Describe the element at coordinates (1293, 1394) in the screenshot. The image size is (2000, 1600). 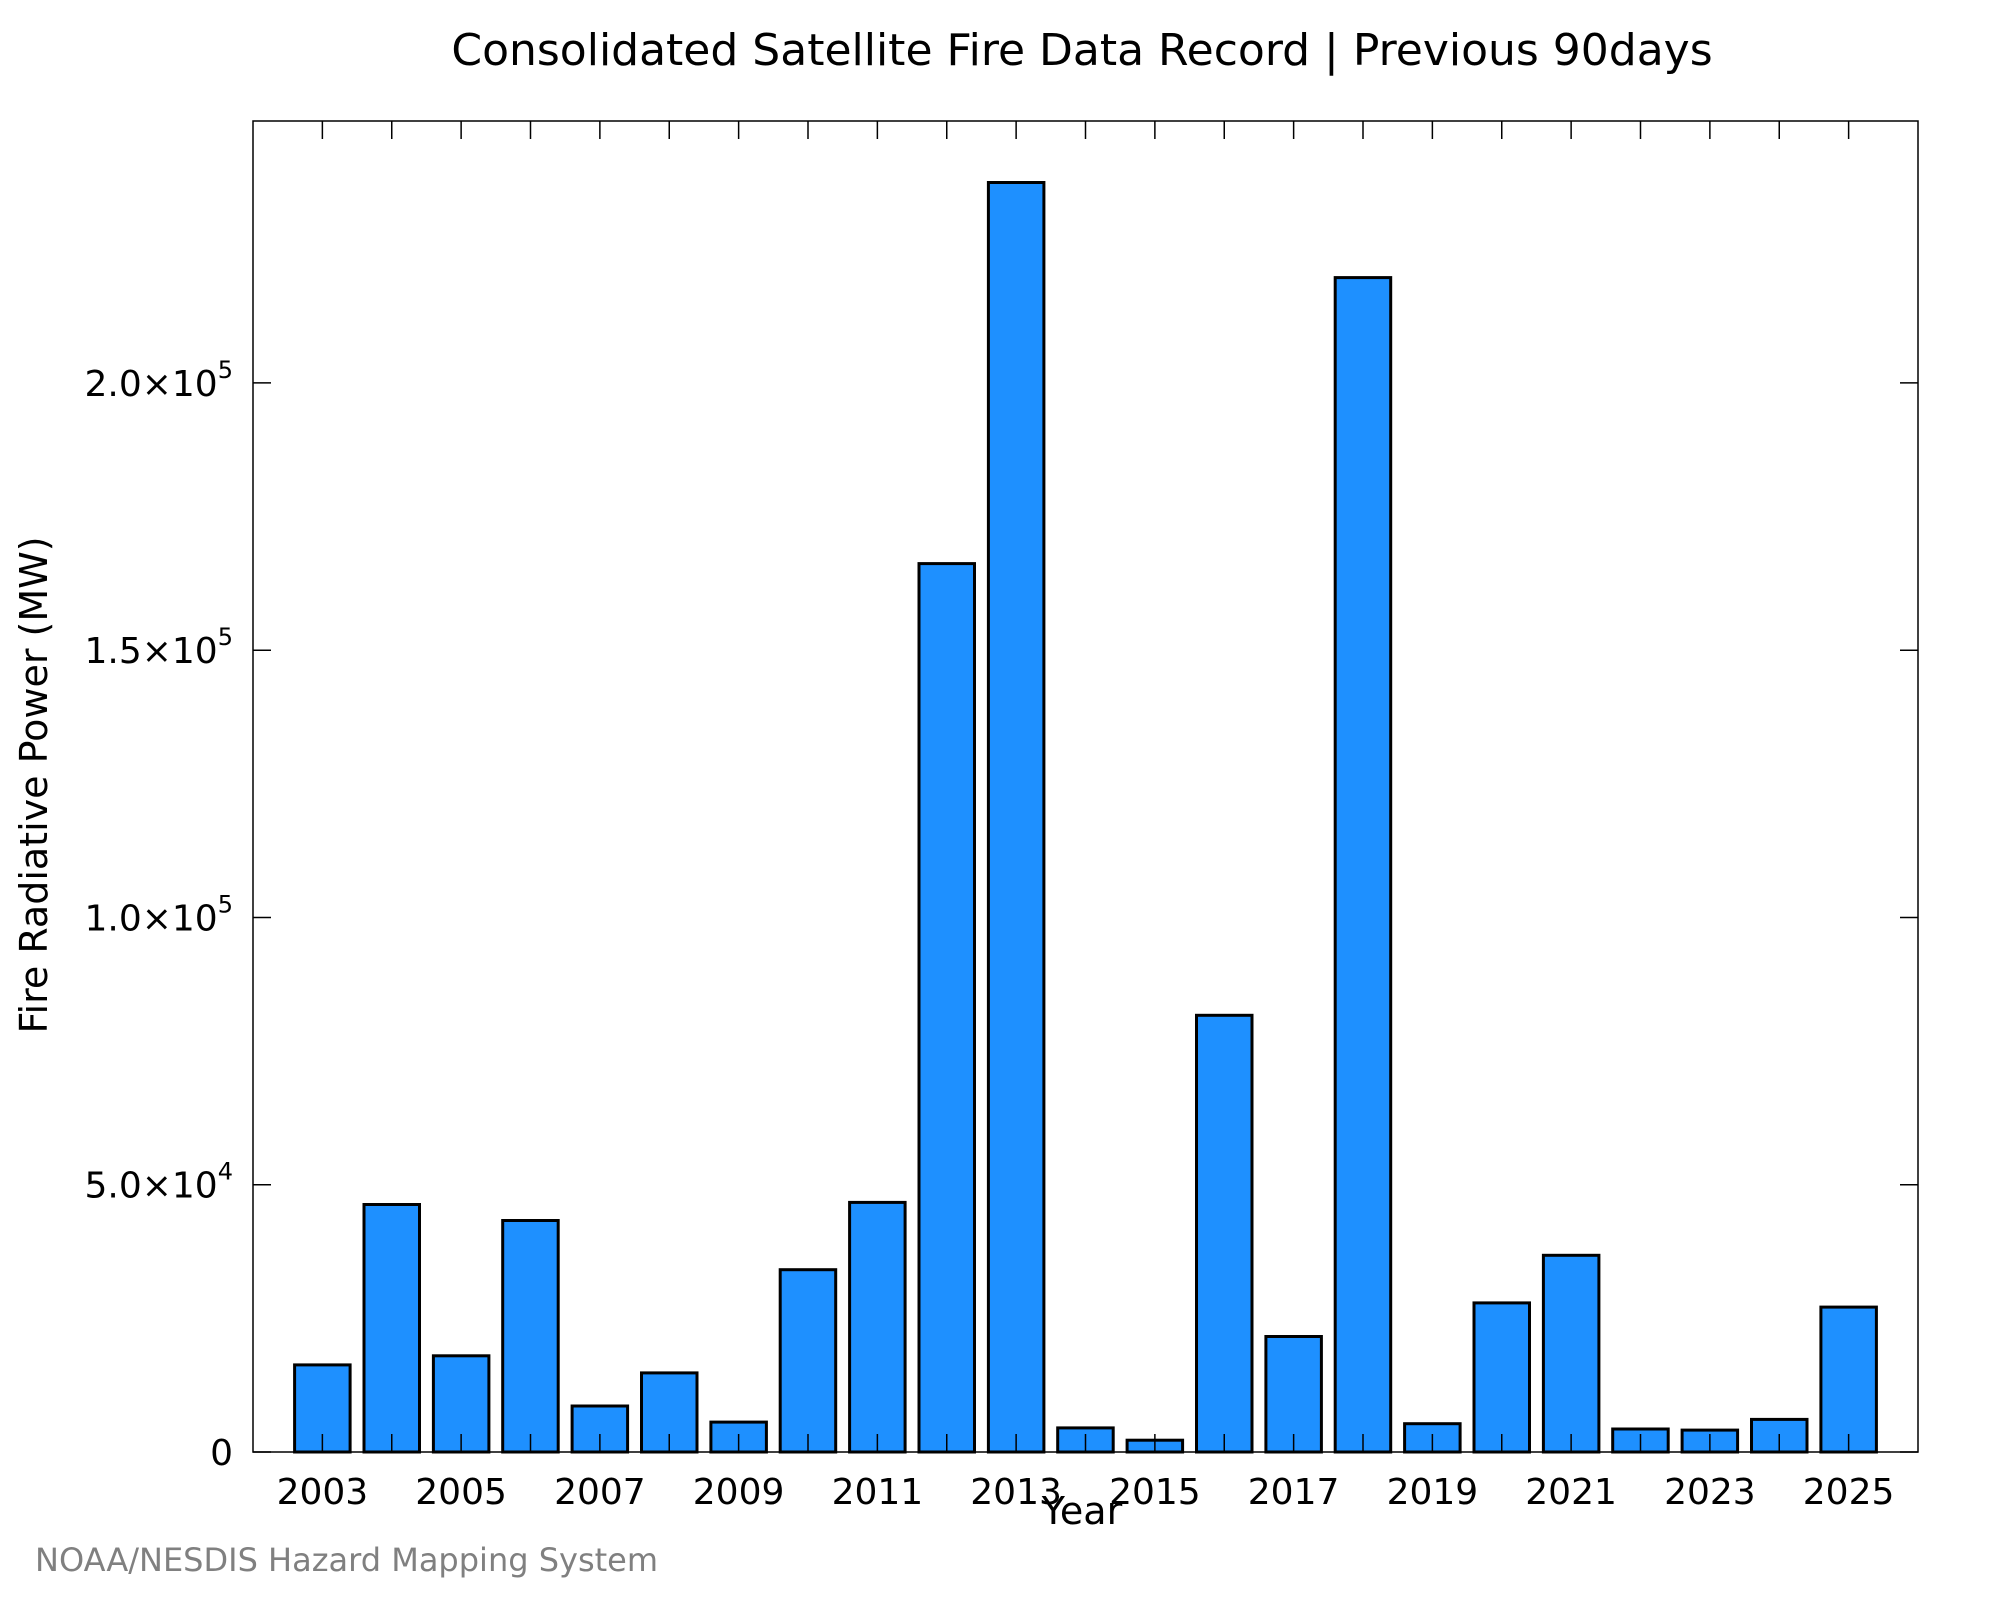
I see `bar-2017` at that location.